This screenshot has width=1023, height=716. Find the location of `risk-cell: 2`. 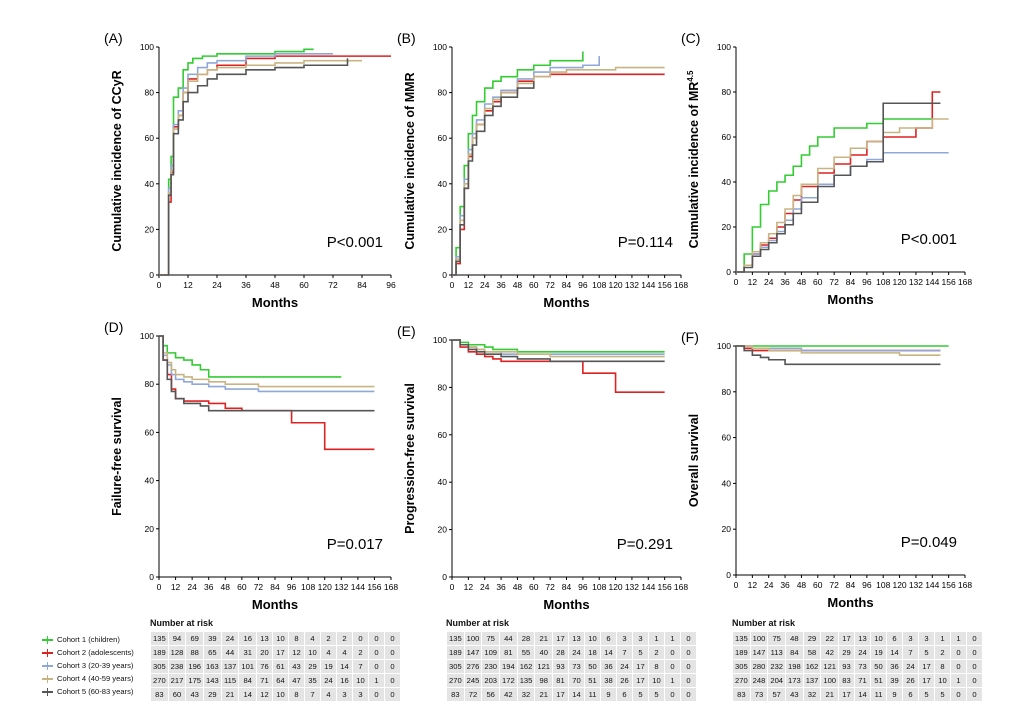

risk-cell: 2 is located at coordinates (943, 652).